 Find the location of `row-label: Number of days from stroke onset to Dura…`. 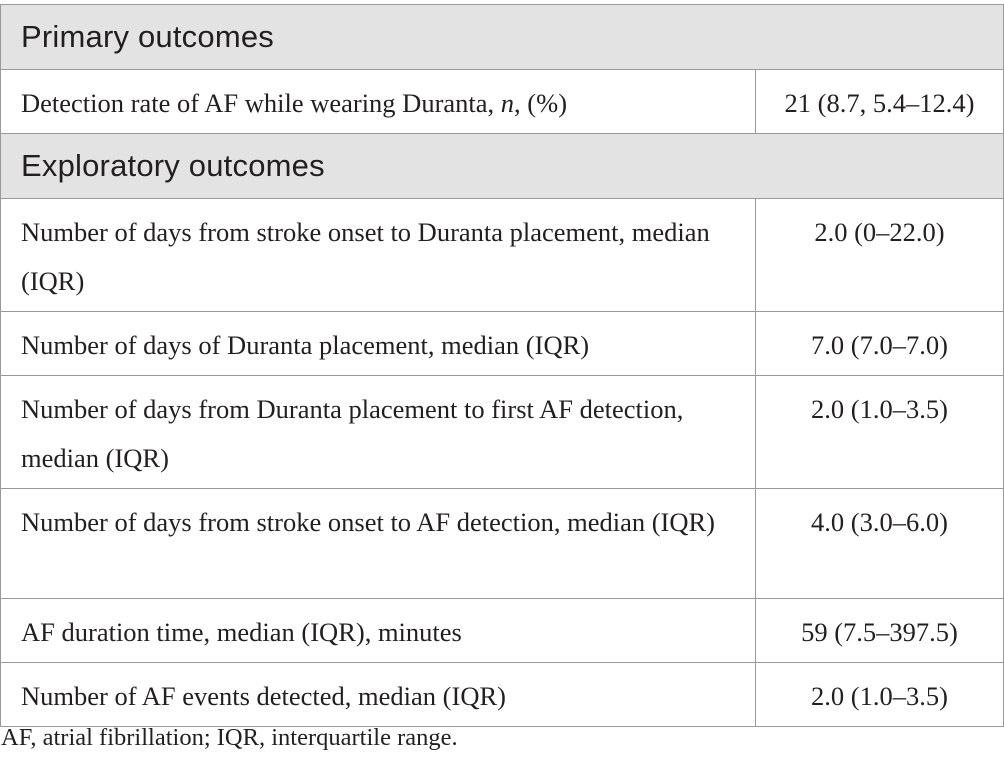

row-label: Number of days from stroke onset to Dura… is located at coordinates (378, 255).